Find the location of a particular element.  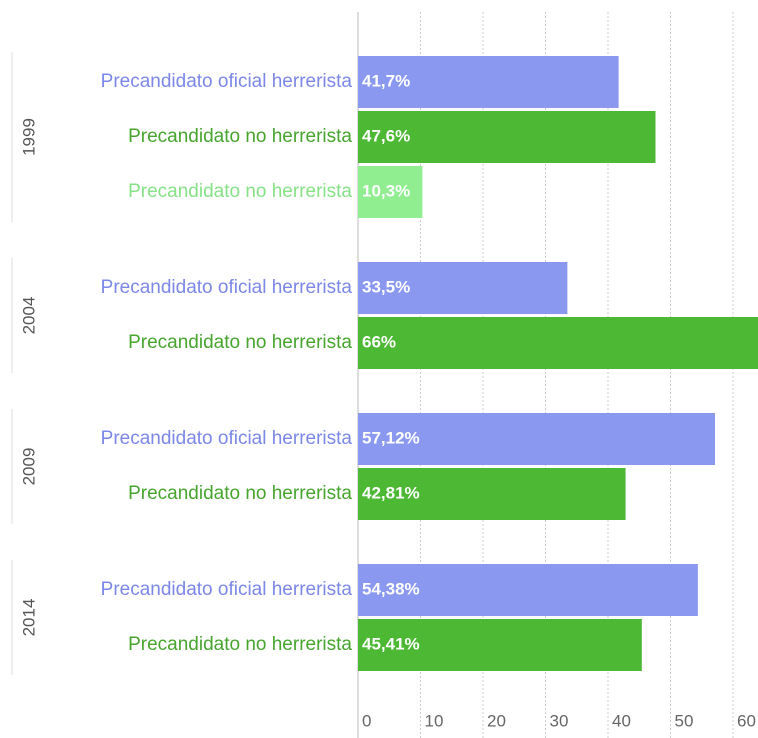

value-label: 41,7% is located at coordinates (386, 80).